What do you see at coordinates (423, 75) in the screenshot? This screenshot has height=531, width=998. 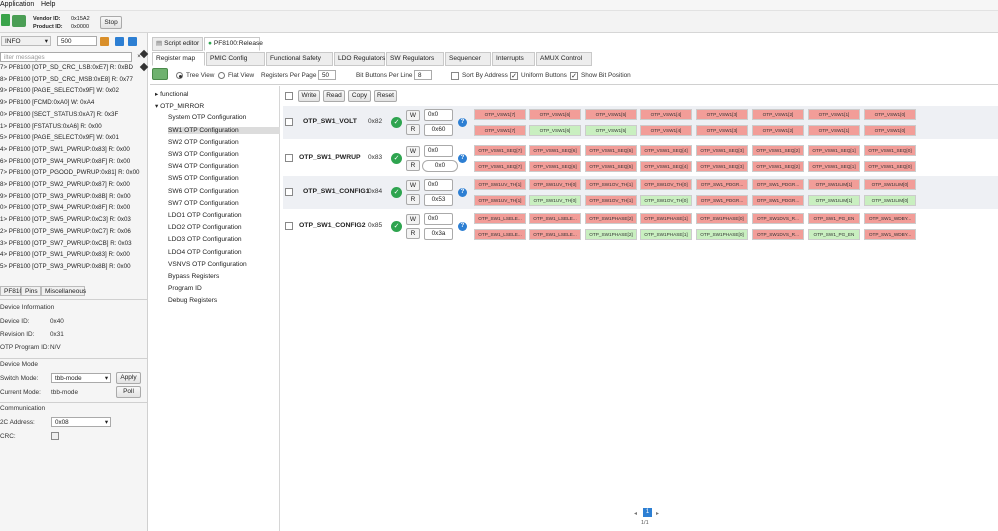 I see `bit-buttons-input: 8` at bounding box center [423, 75].